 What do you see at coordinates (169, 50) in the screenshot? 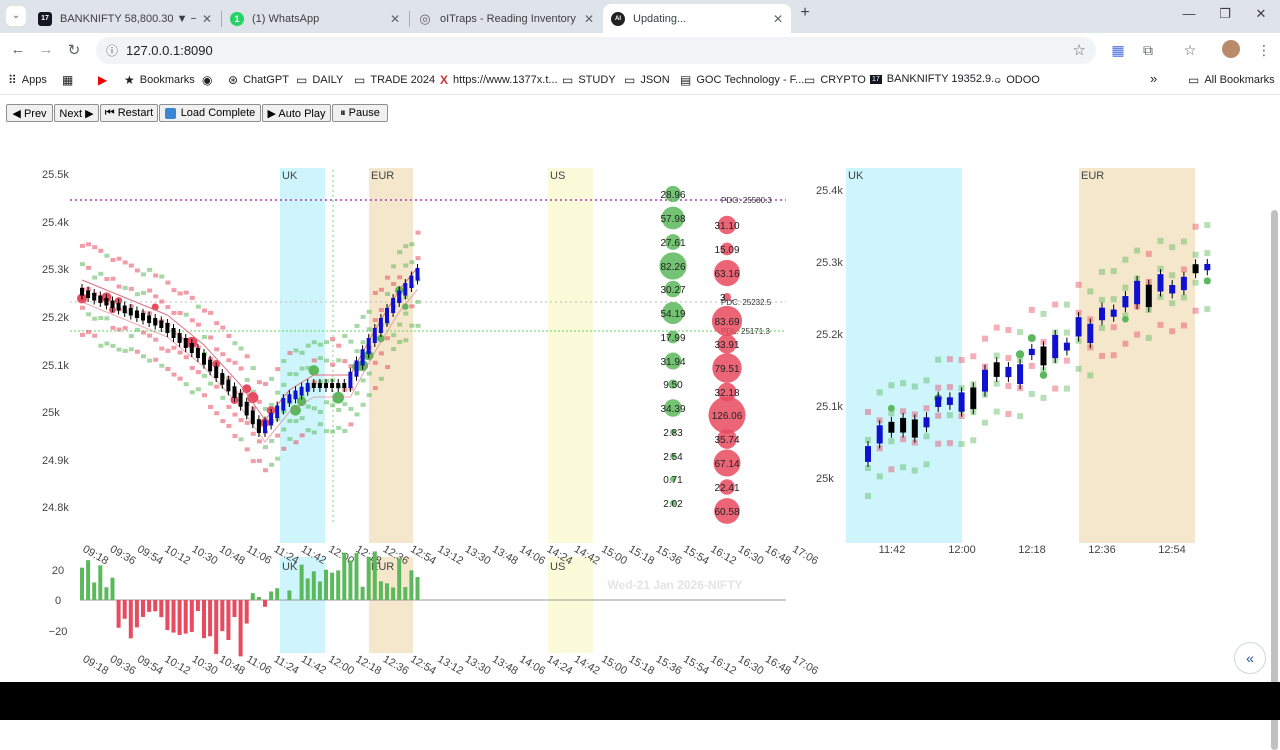
I see `address-url: 127.0.0.1:8090` at bounding box center [169, 50].